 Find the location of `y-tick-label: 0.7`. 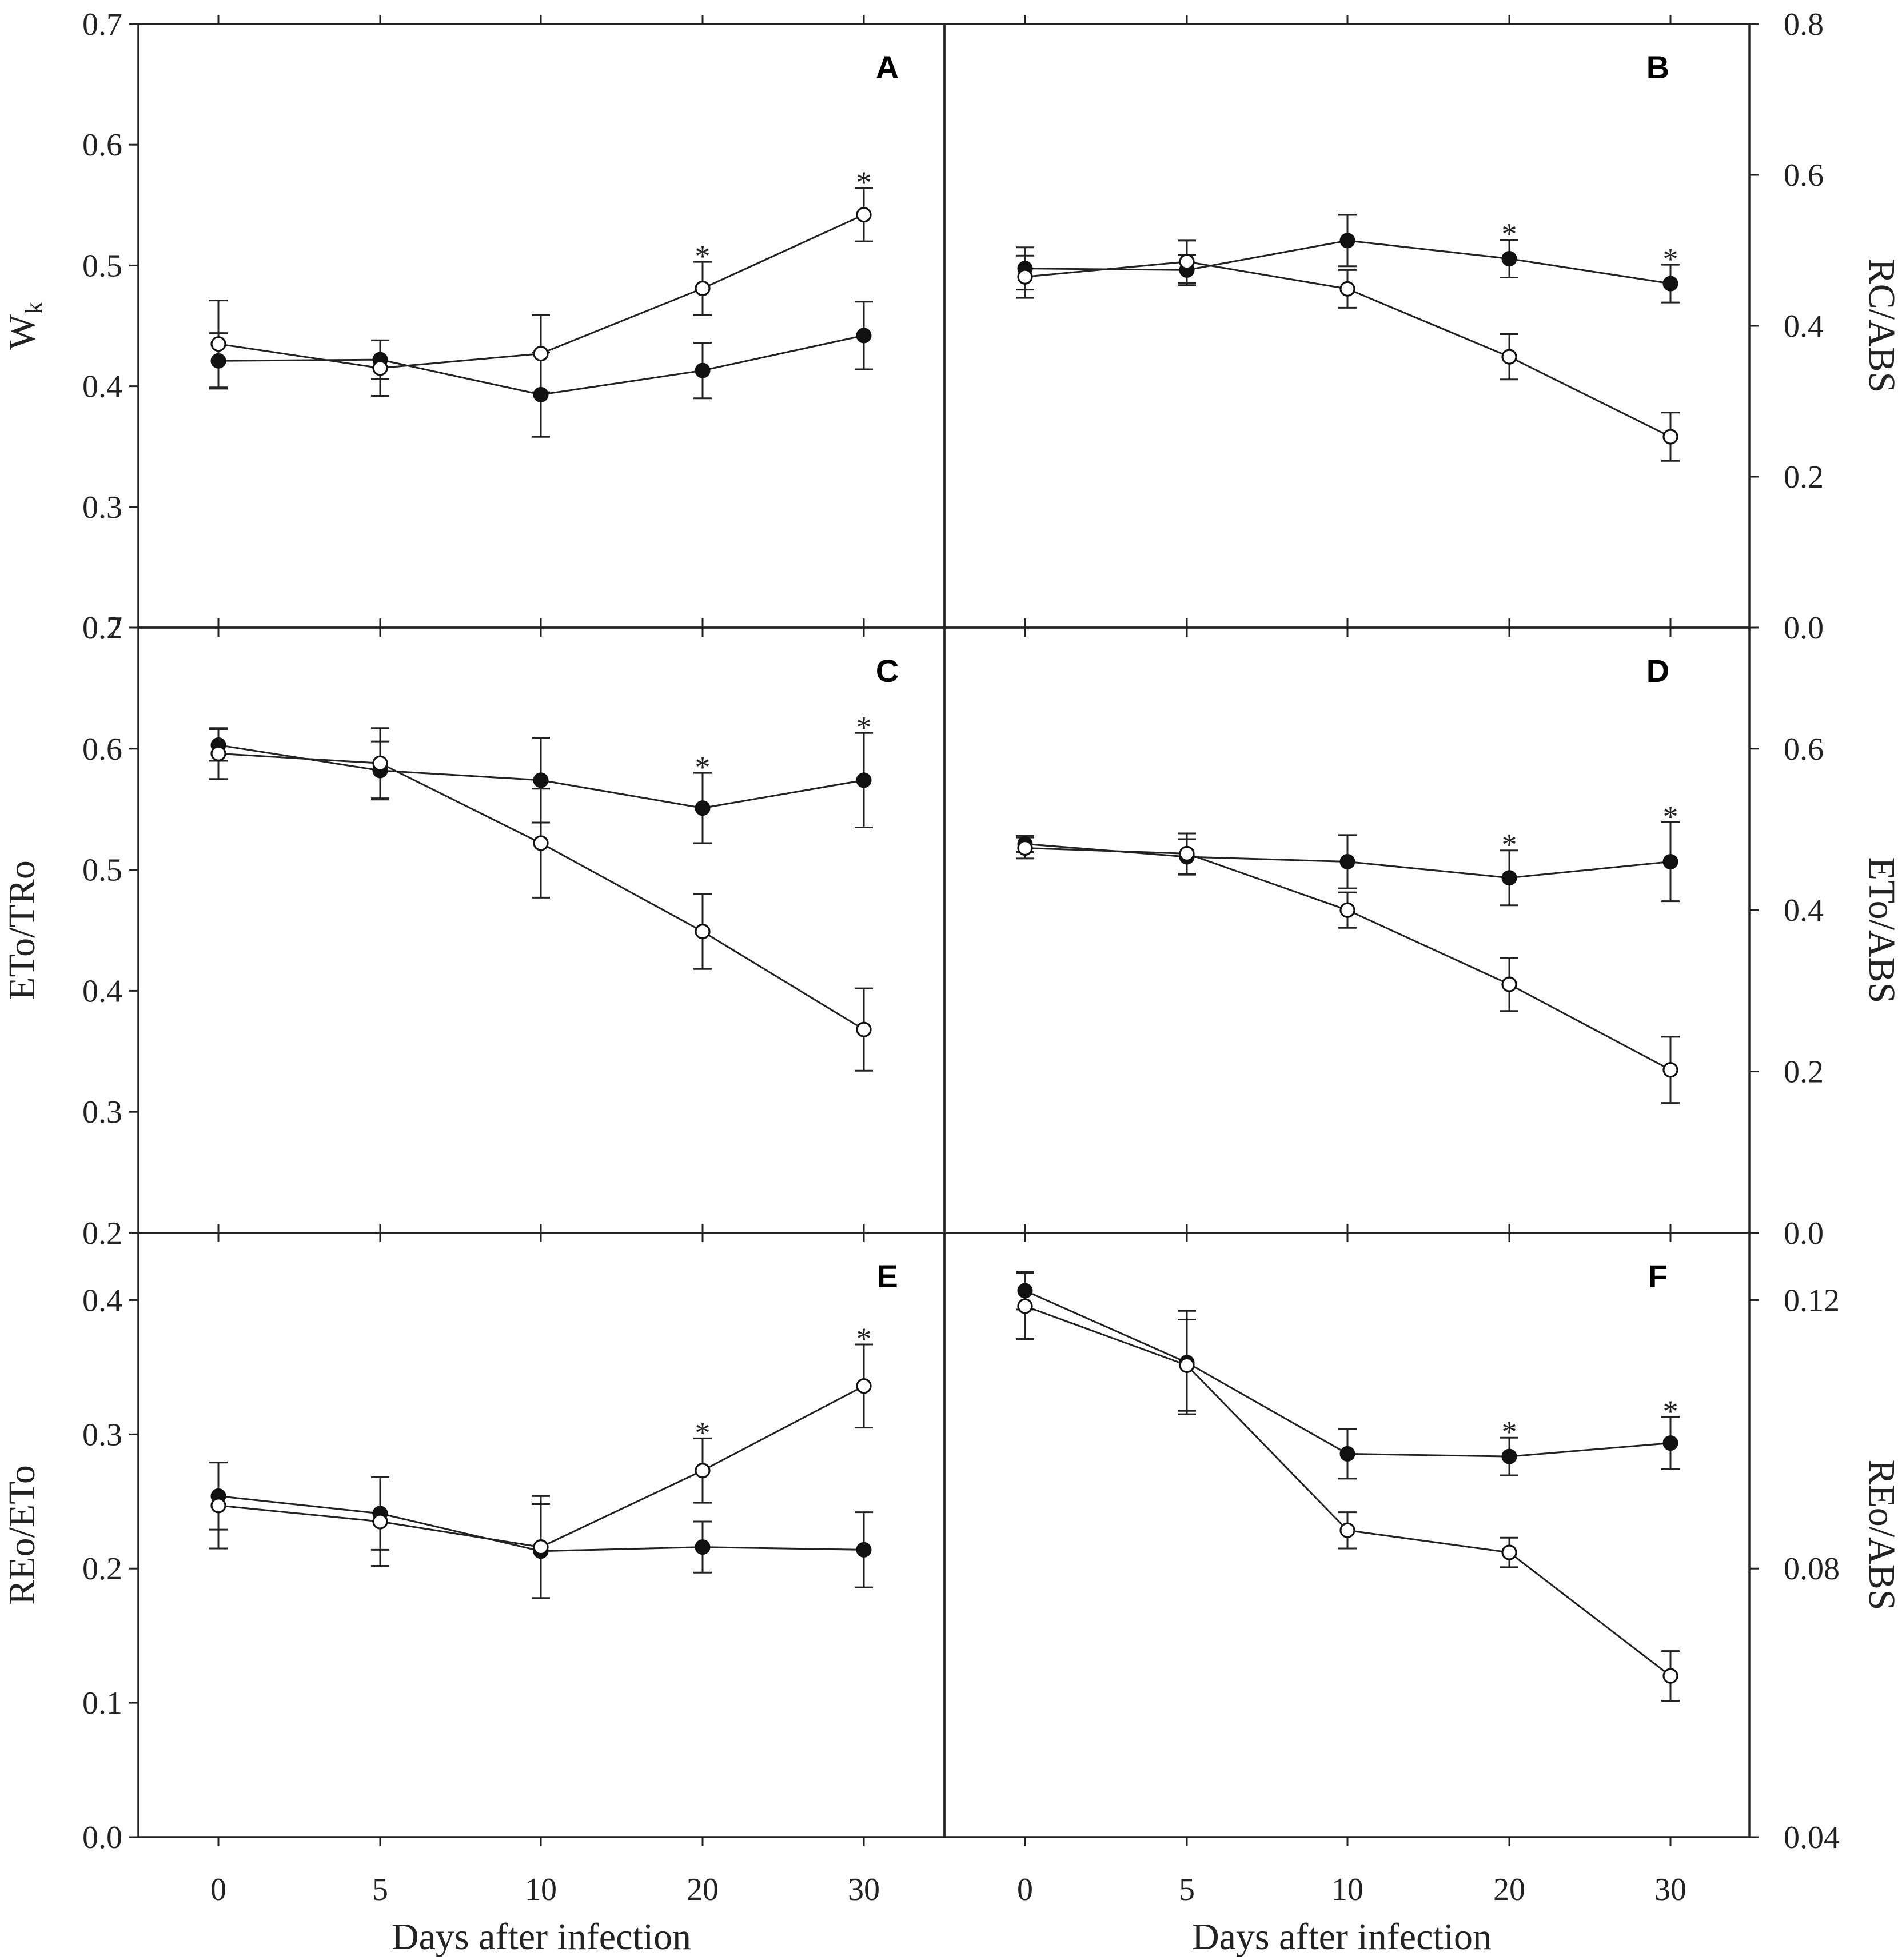

y-tick-label: 0.7 is located at coordinates (102, 628).